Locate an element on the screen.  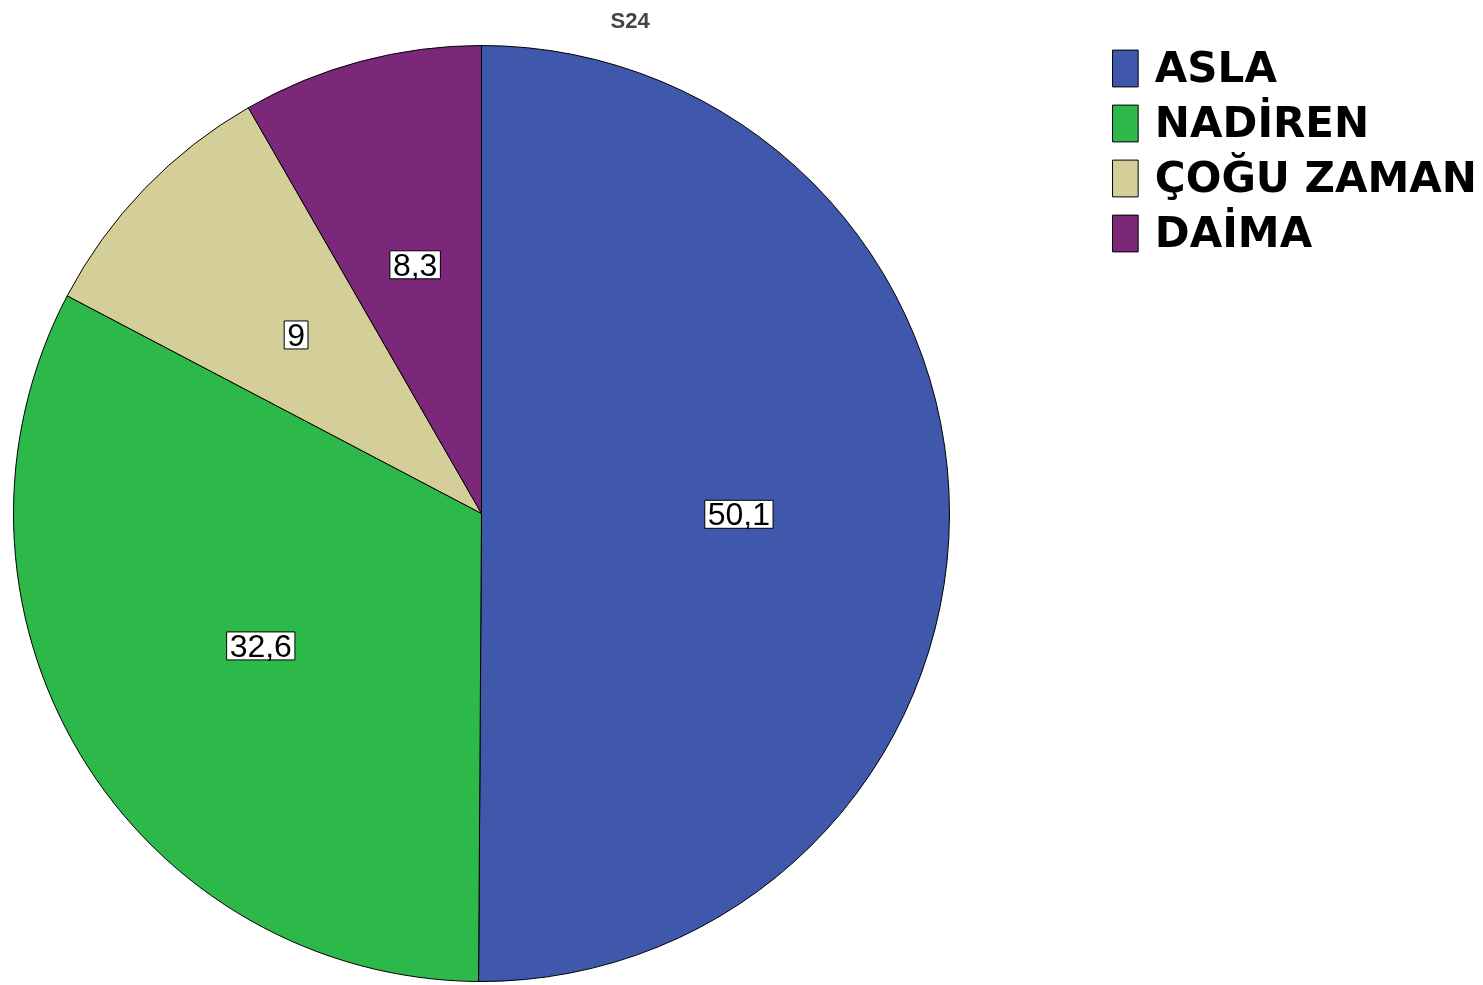
legend-label: ASLA is located at coordinates (1215, 67).